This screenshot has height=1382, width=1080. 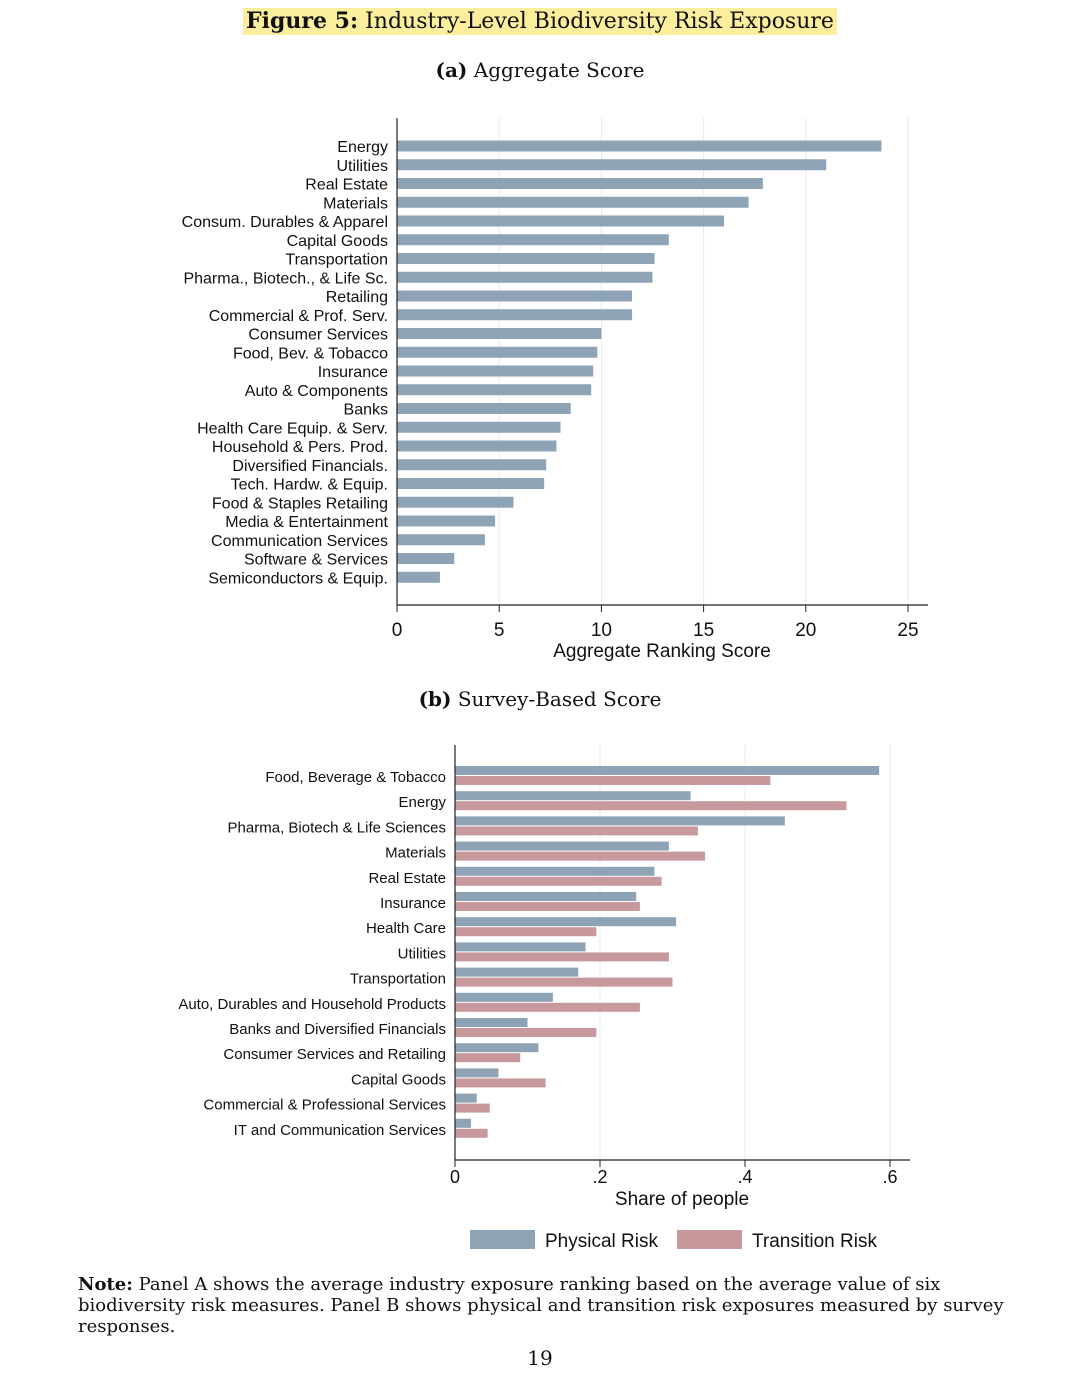 What do you see at coordinates (309, 485) in the screenshot?
I see `category-label: Tech. Hardw. & Equip.` at bounding box center [309, 485].